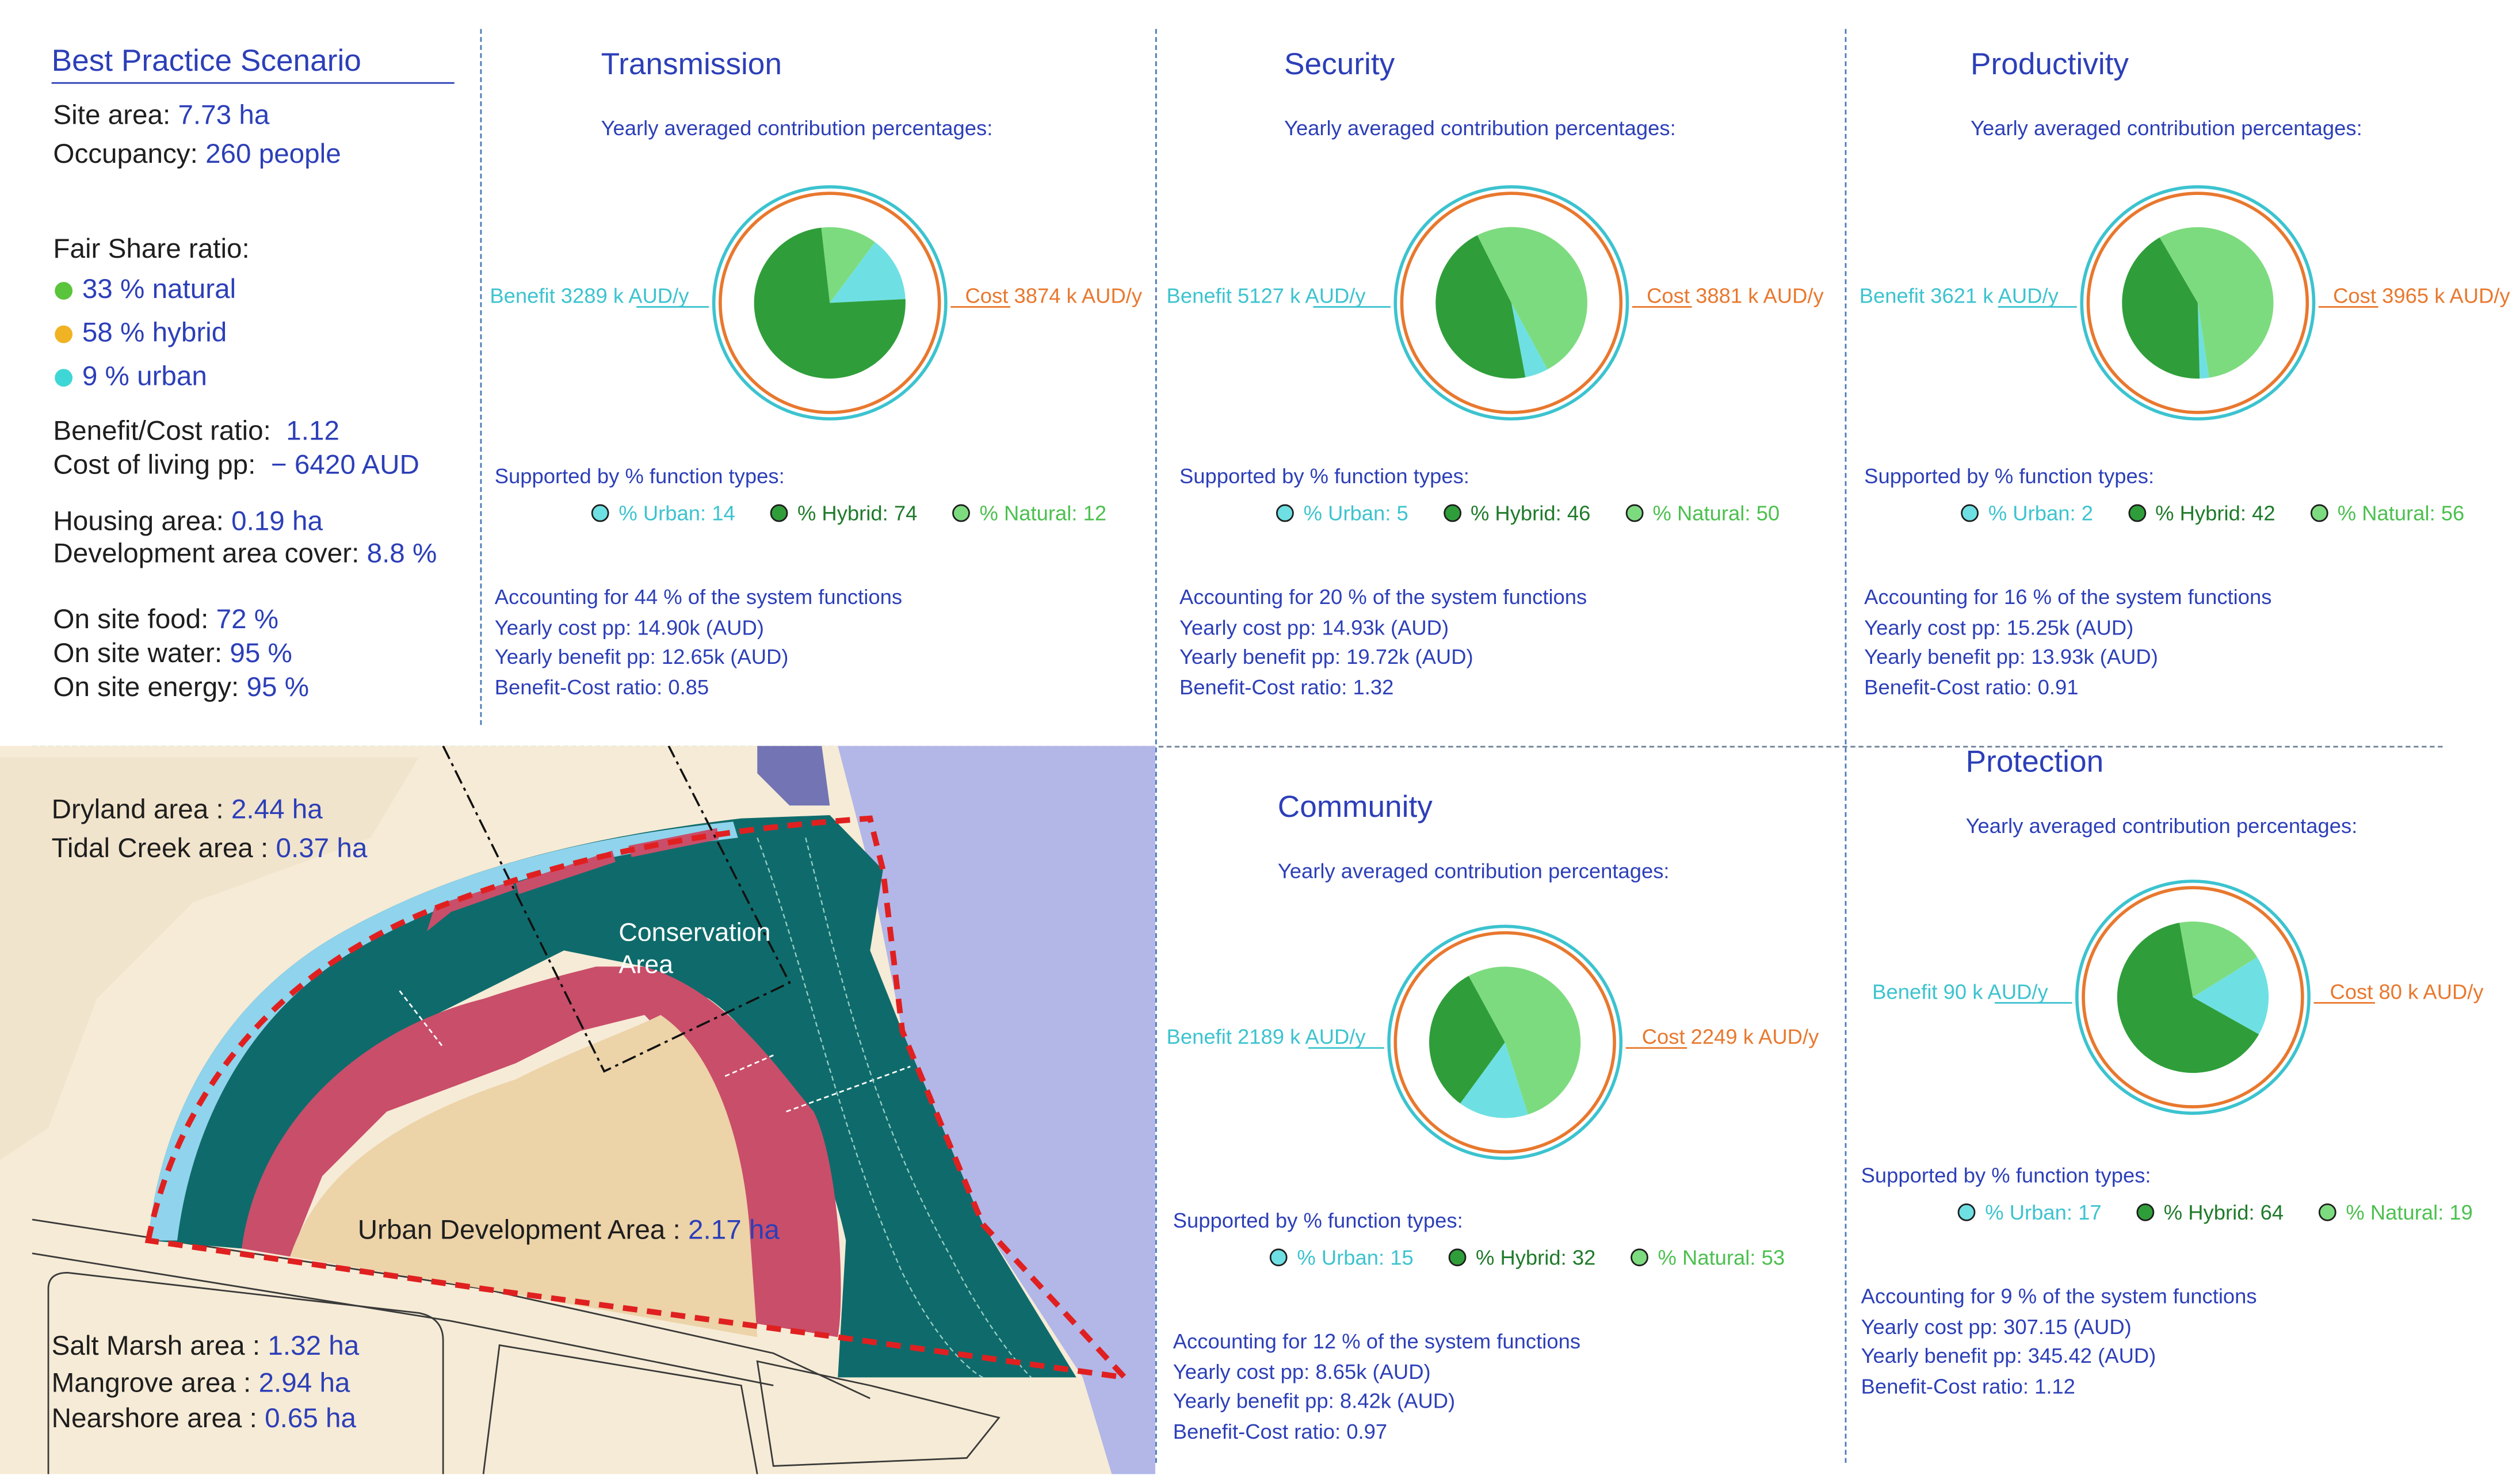  I want to click on energy-value: 95 %, so click(278, 687).